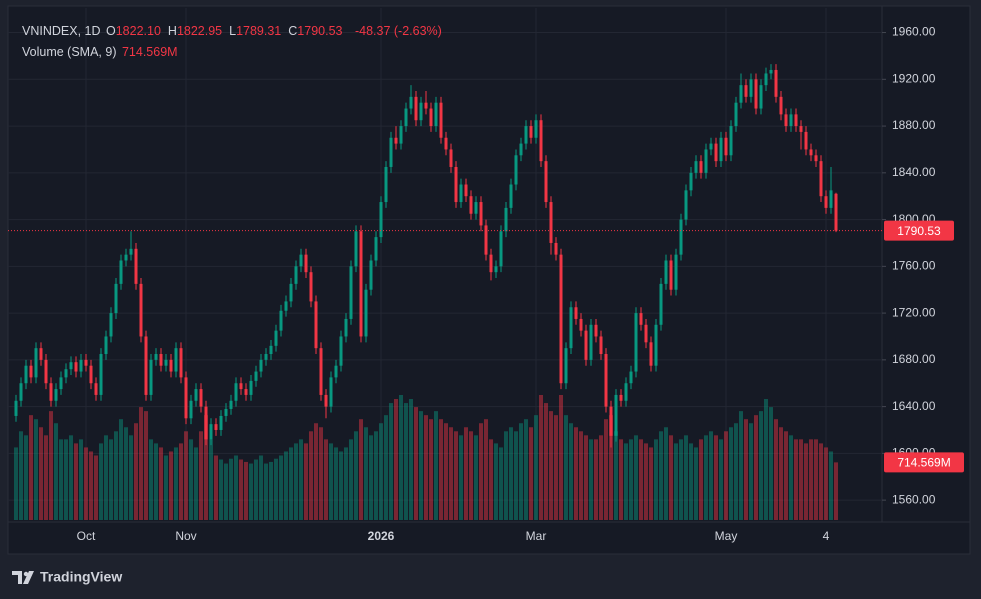 The image size is (981, 599). What do you see at coordinates (293, 31) in the screenshot?
I see `legend-key: C` at bounding box center [293, 31].